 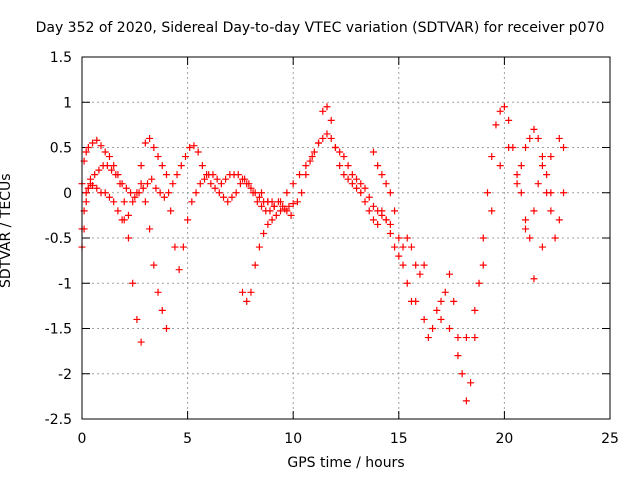 What do you see at coordinates (494, 254) in the screenshot?
I see `series-arc-h` at bounding box center [494, 254].